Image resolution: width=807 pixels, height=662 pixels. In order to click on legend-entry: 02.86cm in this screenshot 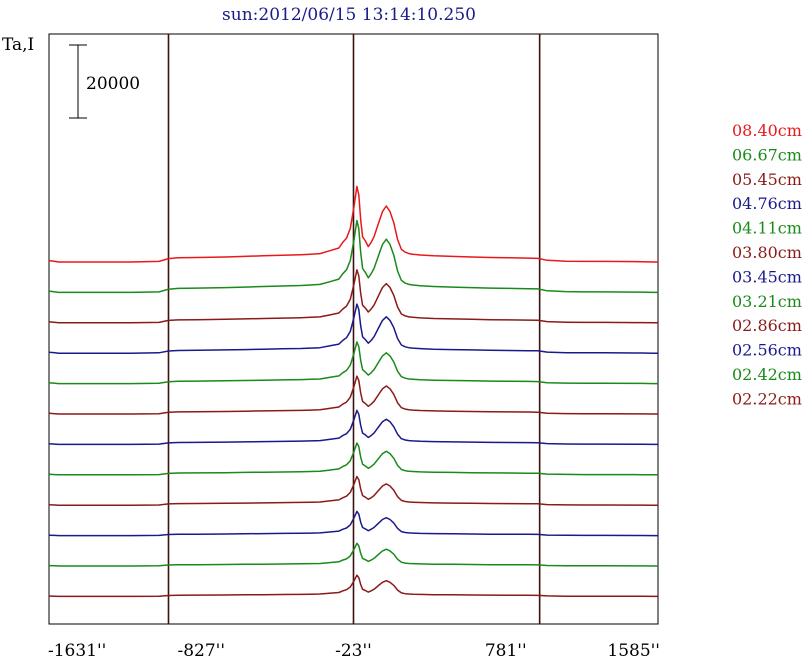, I will do `click(767, 325)`.